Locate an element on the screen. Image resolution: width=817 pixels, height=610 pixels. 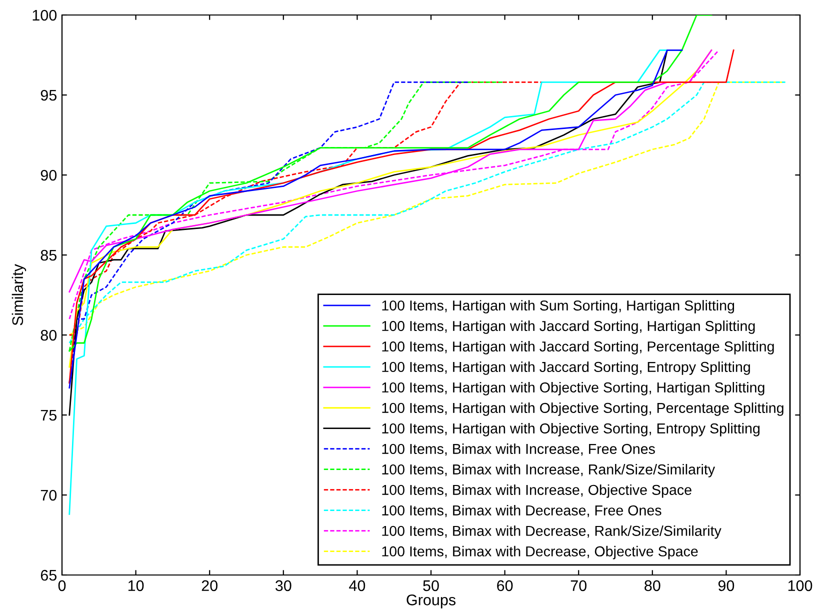
legend-label: 100 Items, Bimax with Increase, Rank/Size/Similarity is located at coordinates (549, 471).